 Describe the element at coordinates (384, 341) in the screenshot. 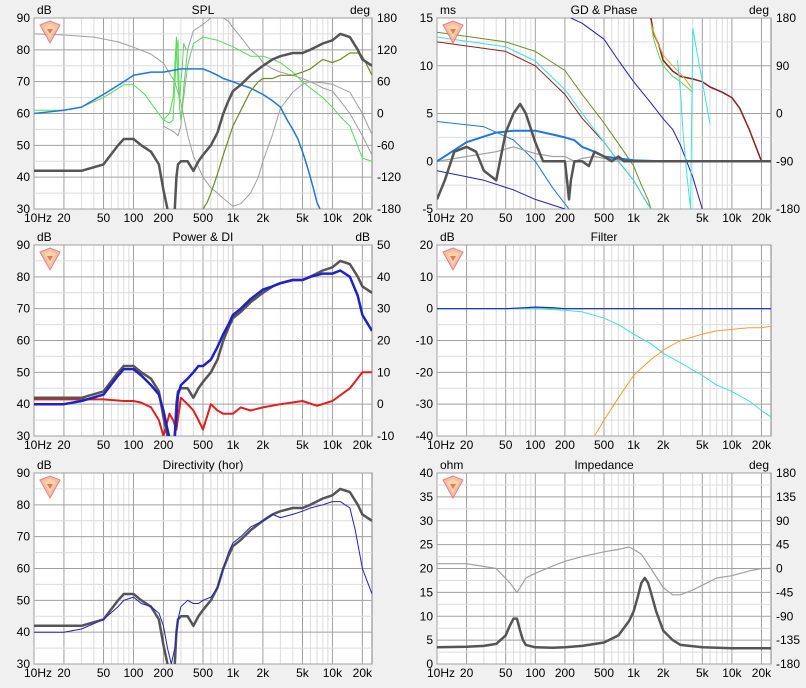

I see `y2-tick-label: 20` at that location.